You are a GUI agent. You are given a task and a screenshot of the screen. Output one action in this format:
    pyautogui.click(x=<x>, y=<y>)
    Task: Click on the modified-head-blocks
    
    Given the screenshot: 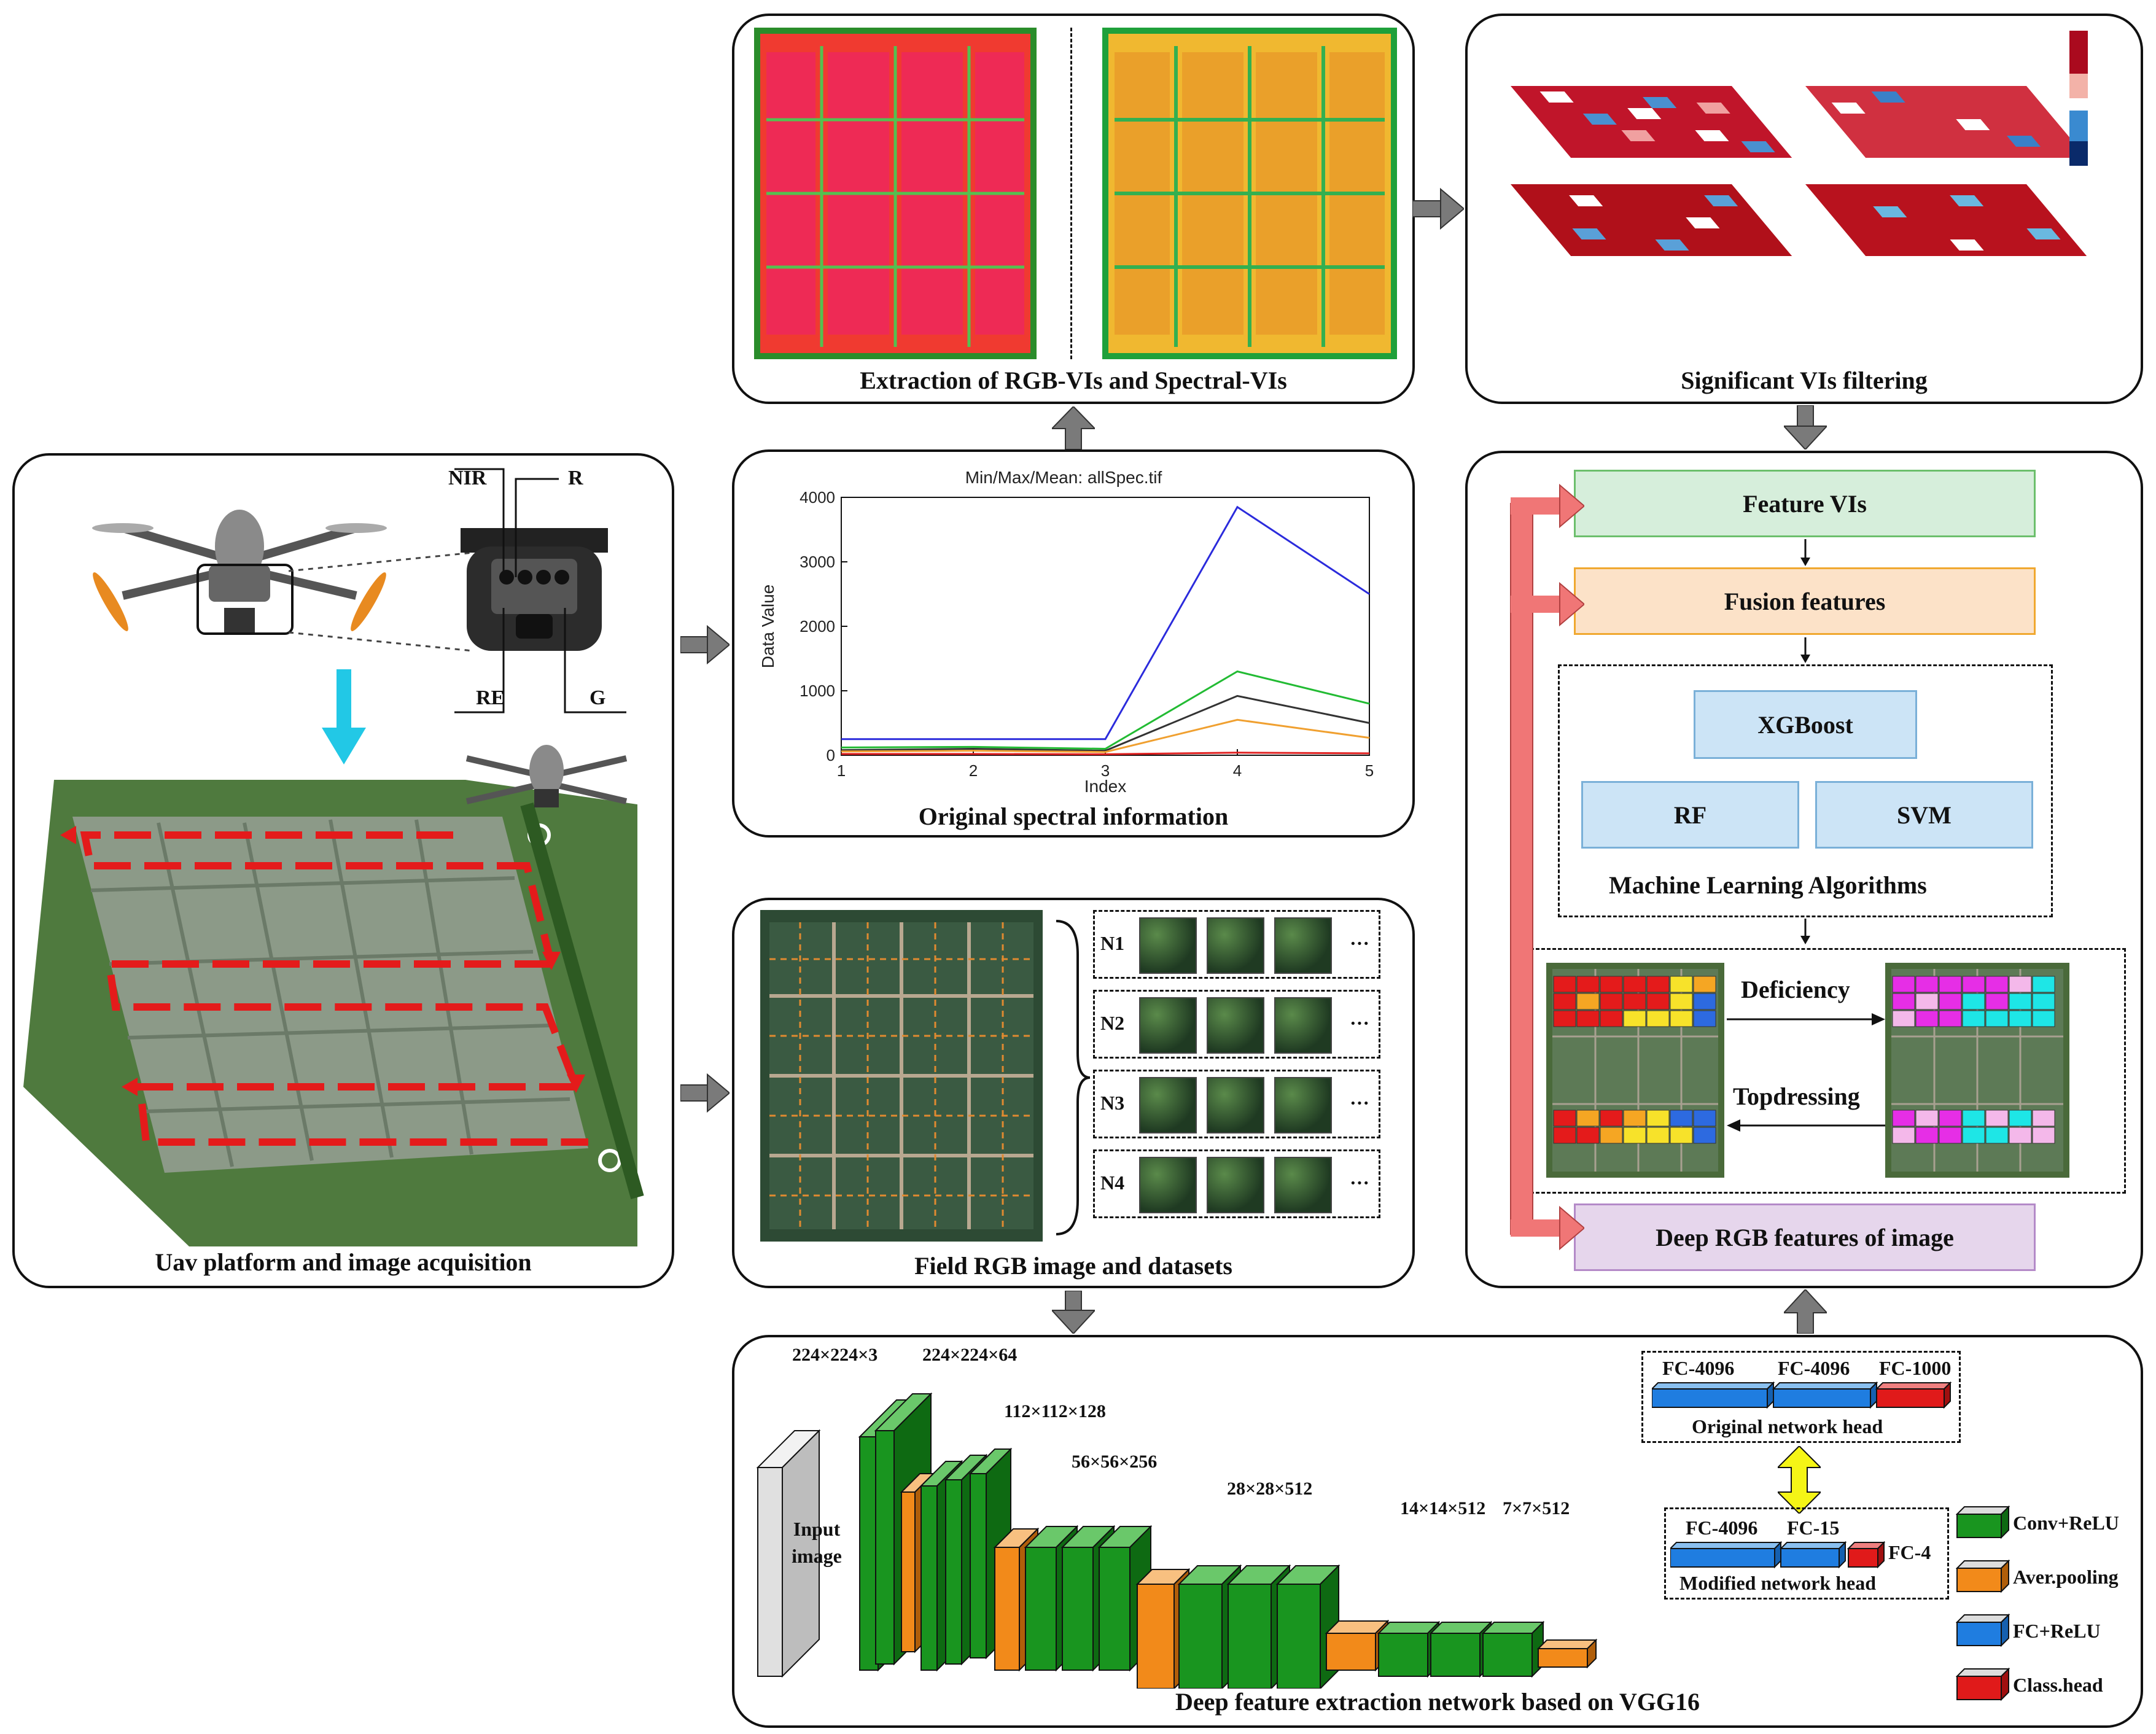 What is the action you would take?
    pyautogui.click(x=1778, y=1555)
    